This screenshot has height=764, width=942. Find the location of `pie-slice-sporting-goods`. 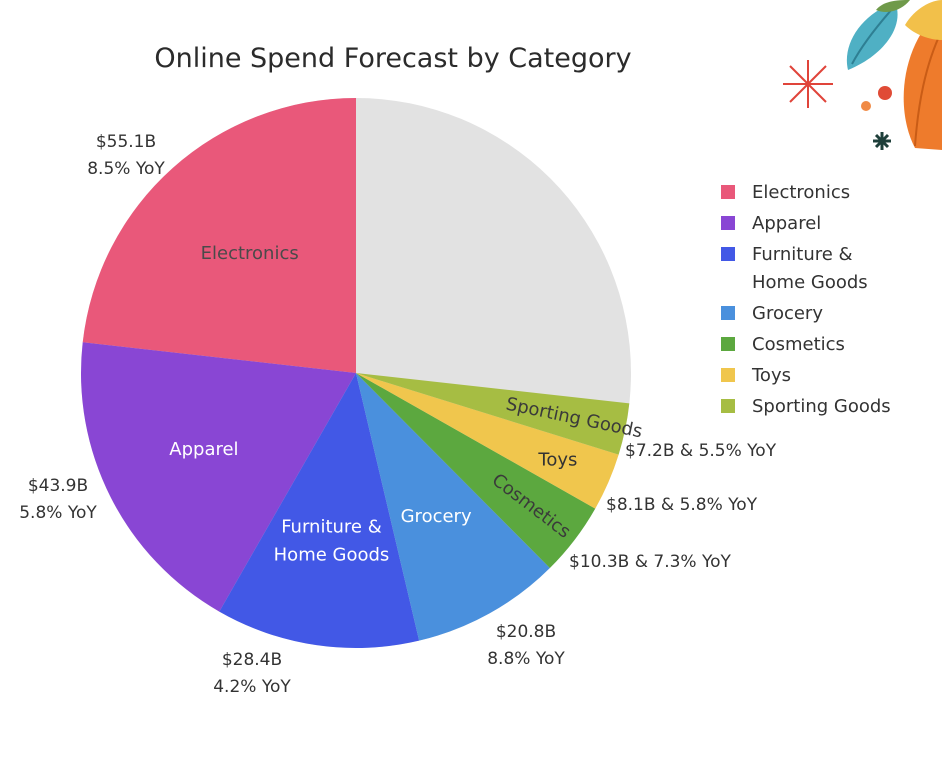

pie-slice-sporting-goods is located at coordinates (493, 414).